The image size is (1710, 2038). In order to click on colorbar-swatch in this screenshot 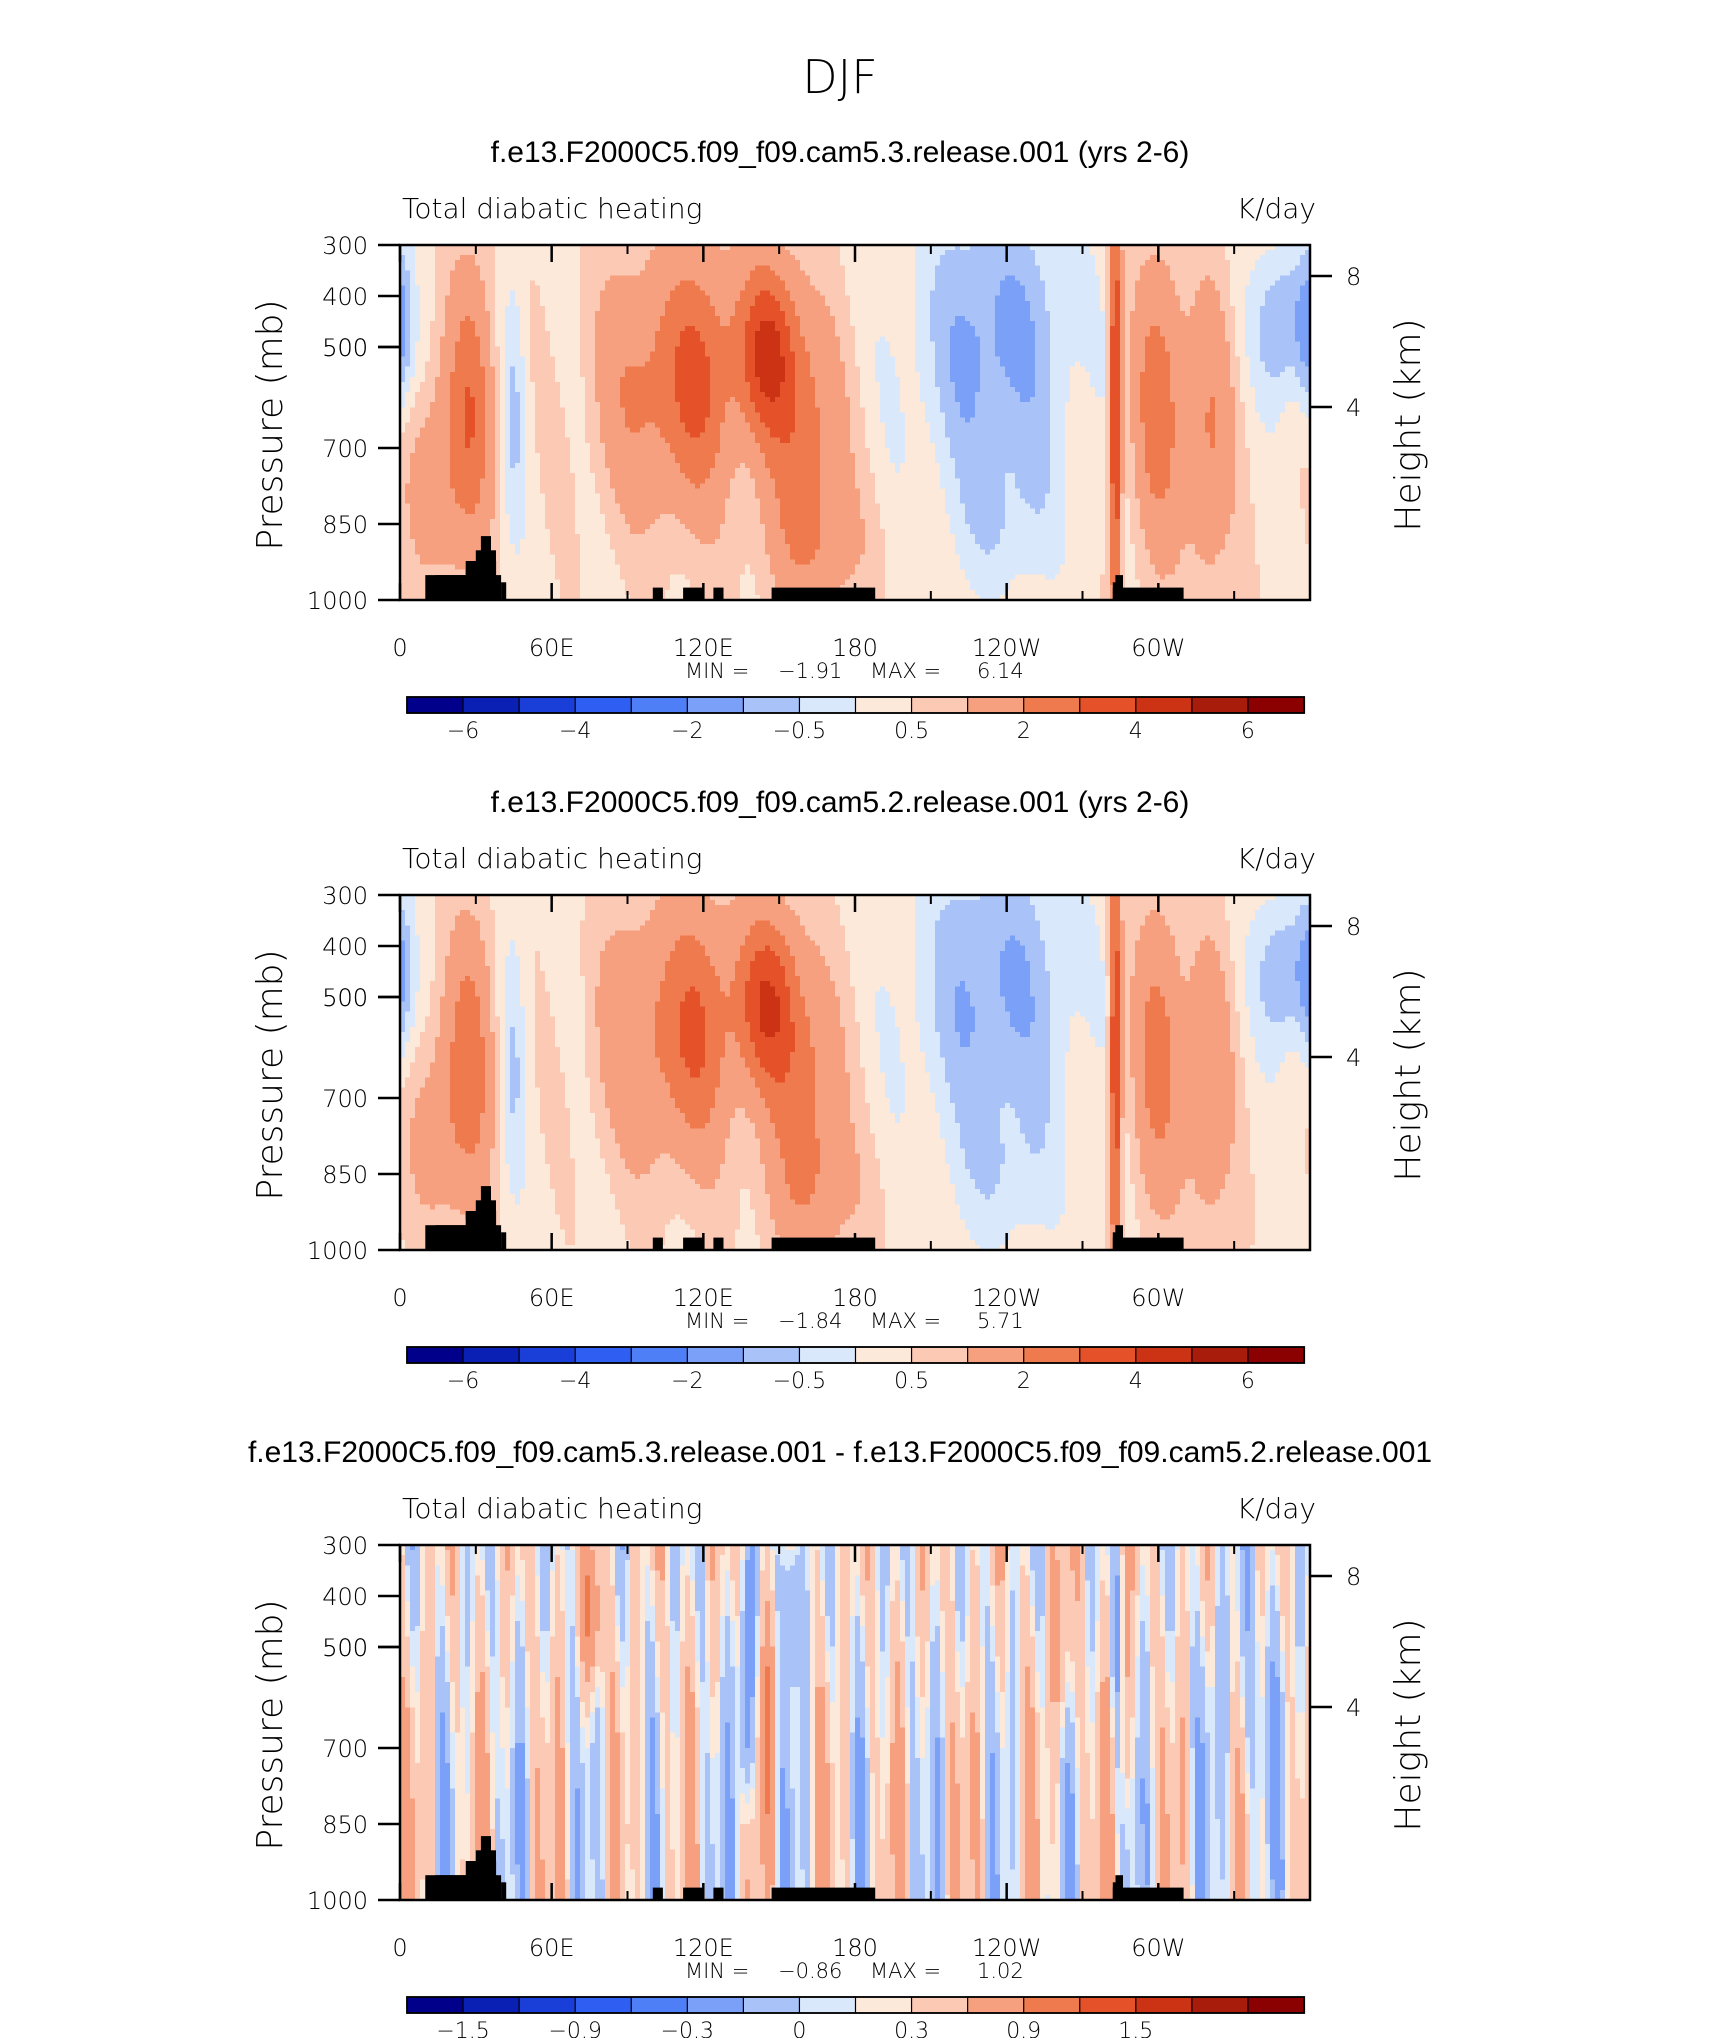, I will do `click(1108, 705)`.